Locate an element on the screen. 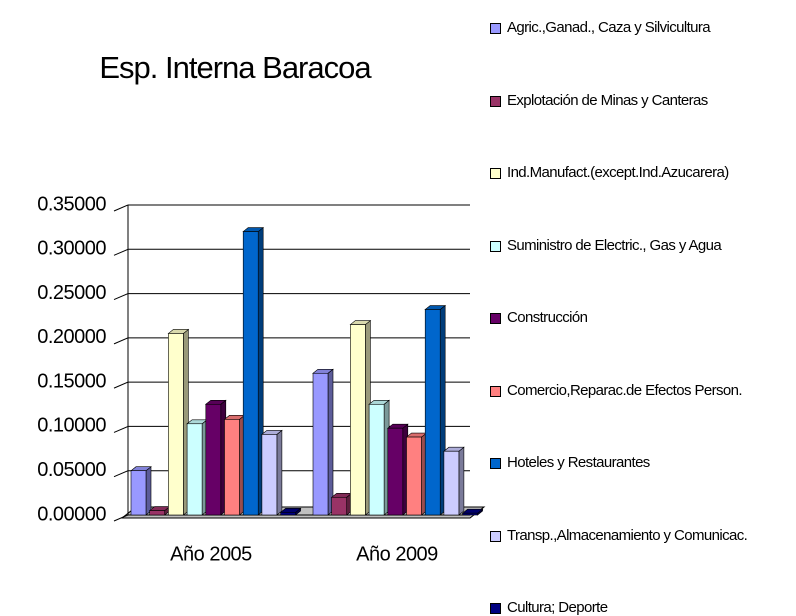  legend-item: Suministro de Electric., Gas y Agua is located at coordinates (635, 245).